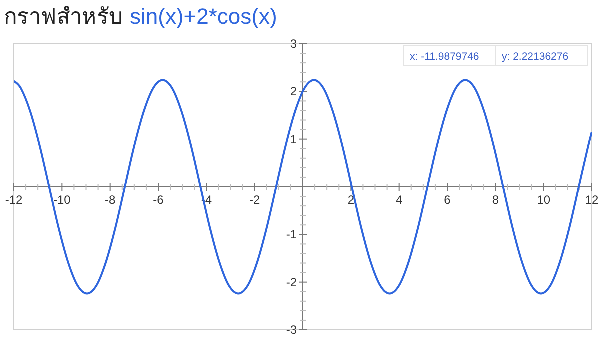  I want to click on x-tick-label: 6, so click(448, 200).